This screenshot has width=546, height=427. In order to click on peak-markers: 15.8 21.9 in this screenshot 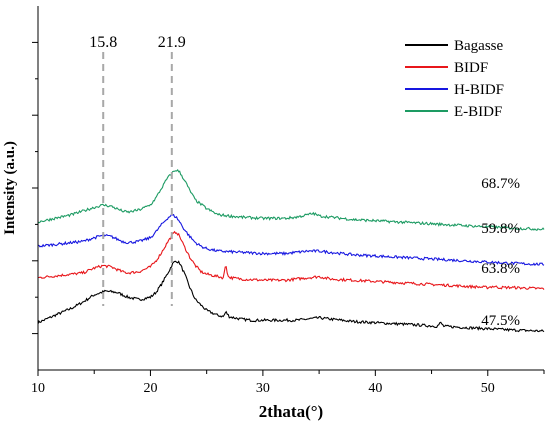, I will do `click(137, 170)`.